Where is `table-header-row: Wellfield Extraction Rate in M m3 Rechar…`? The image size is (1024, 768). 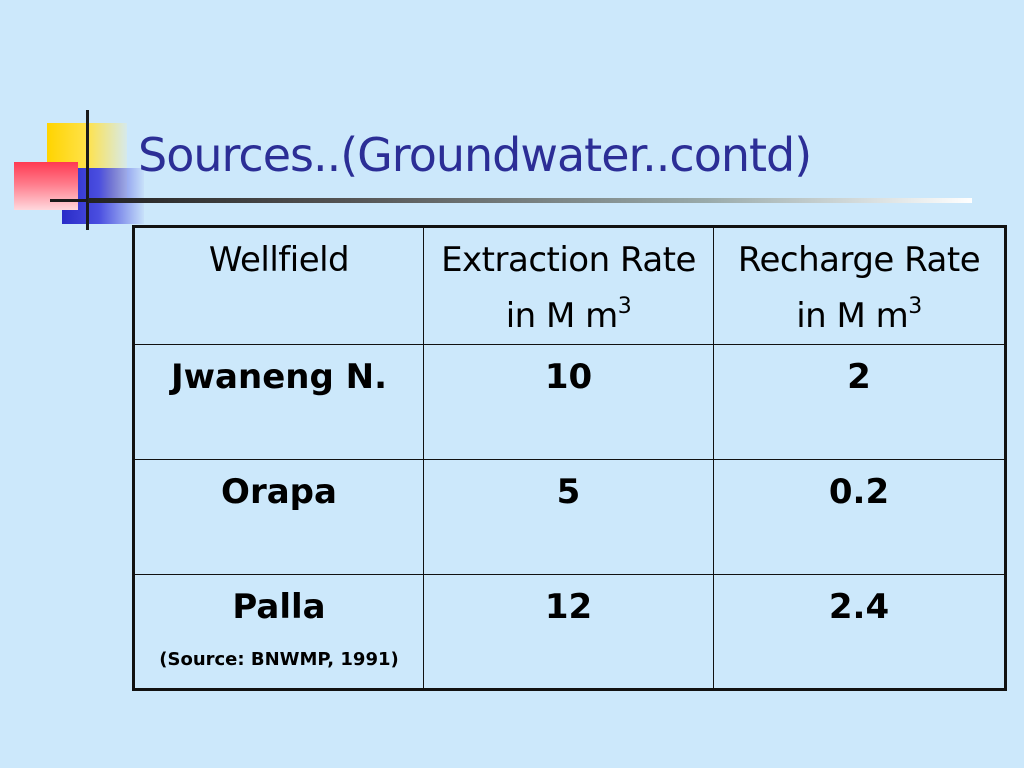
table-header-row: Wellfield Extraction Rate in M m3 Rechar… is located at coordinates (569, 285).